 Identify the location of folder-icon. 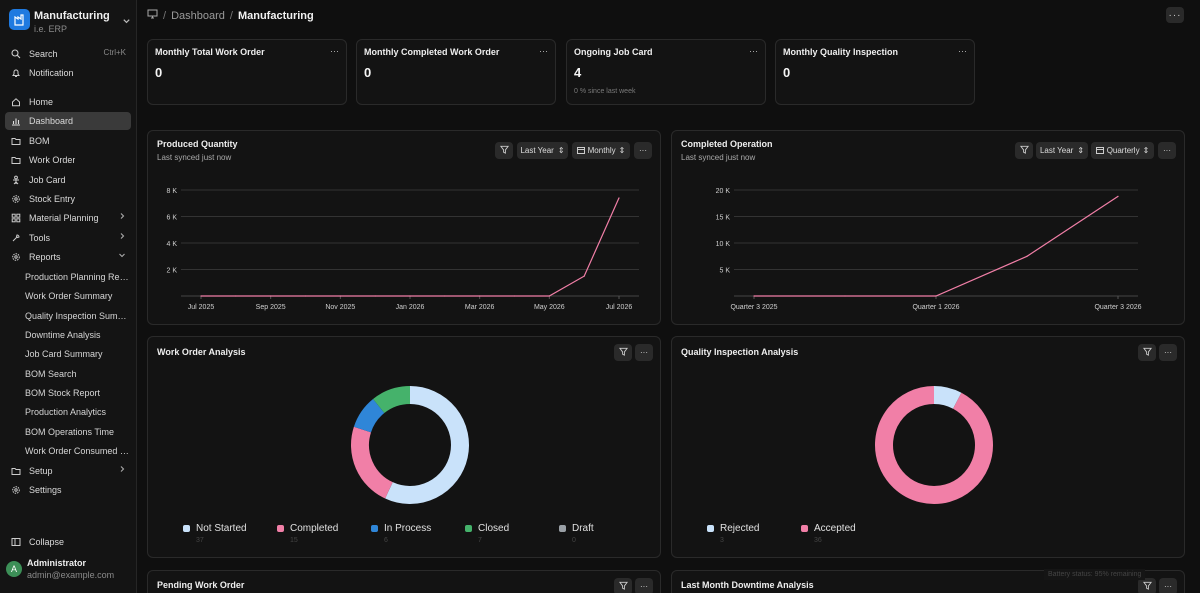
(16, 160).